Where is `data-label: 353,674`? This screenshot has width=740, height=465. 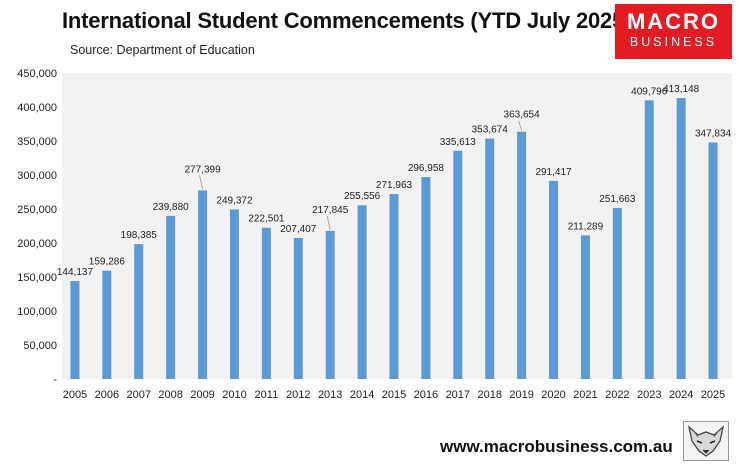 data-label: 353,674 is located at coordinates (490, 130).